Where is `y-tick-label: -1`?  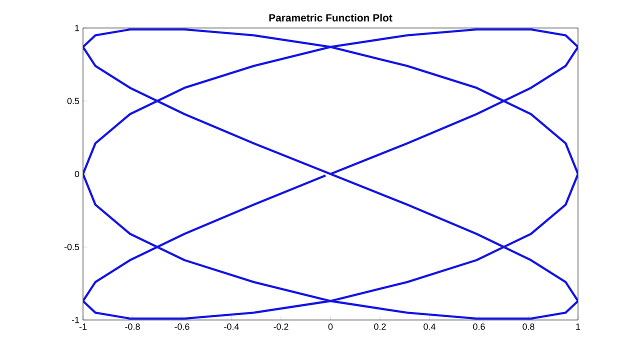
y-tick-label: -1 is located at coordinates (76, 320).